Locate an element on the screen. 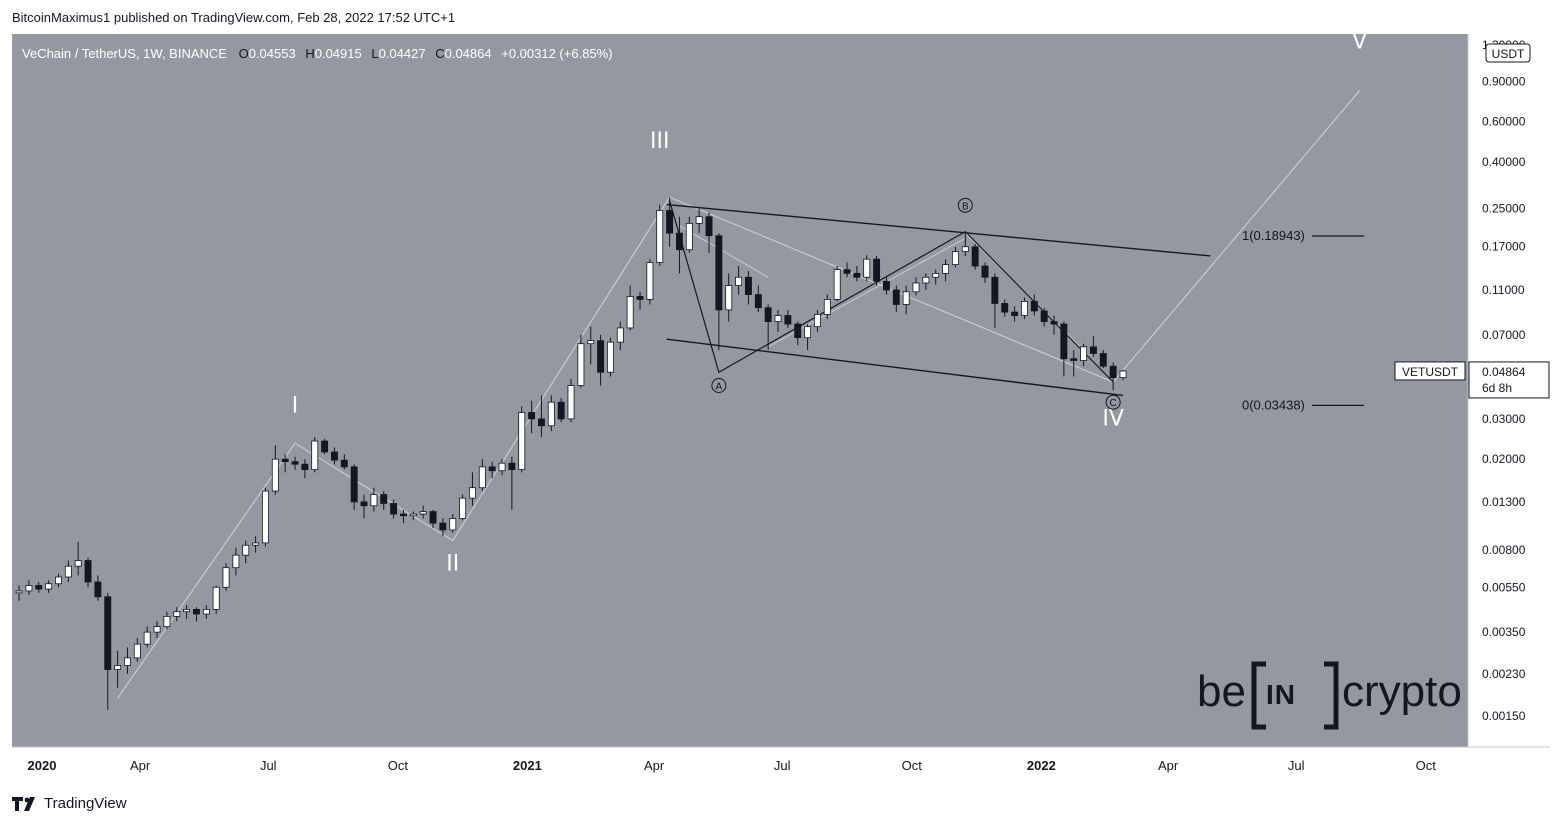 Image resolution: width=1562 pixels, height=826 pixels. close-label: C is located at coordinates (439, 53).